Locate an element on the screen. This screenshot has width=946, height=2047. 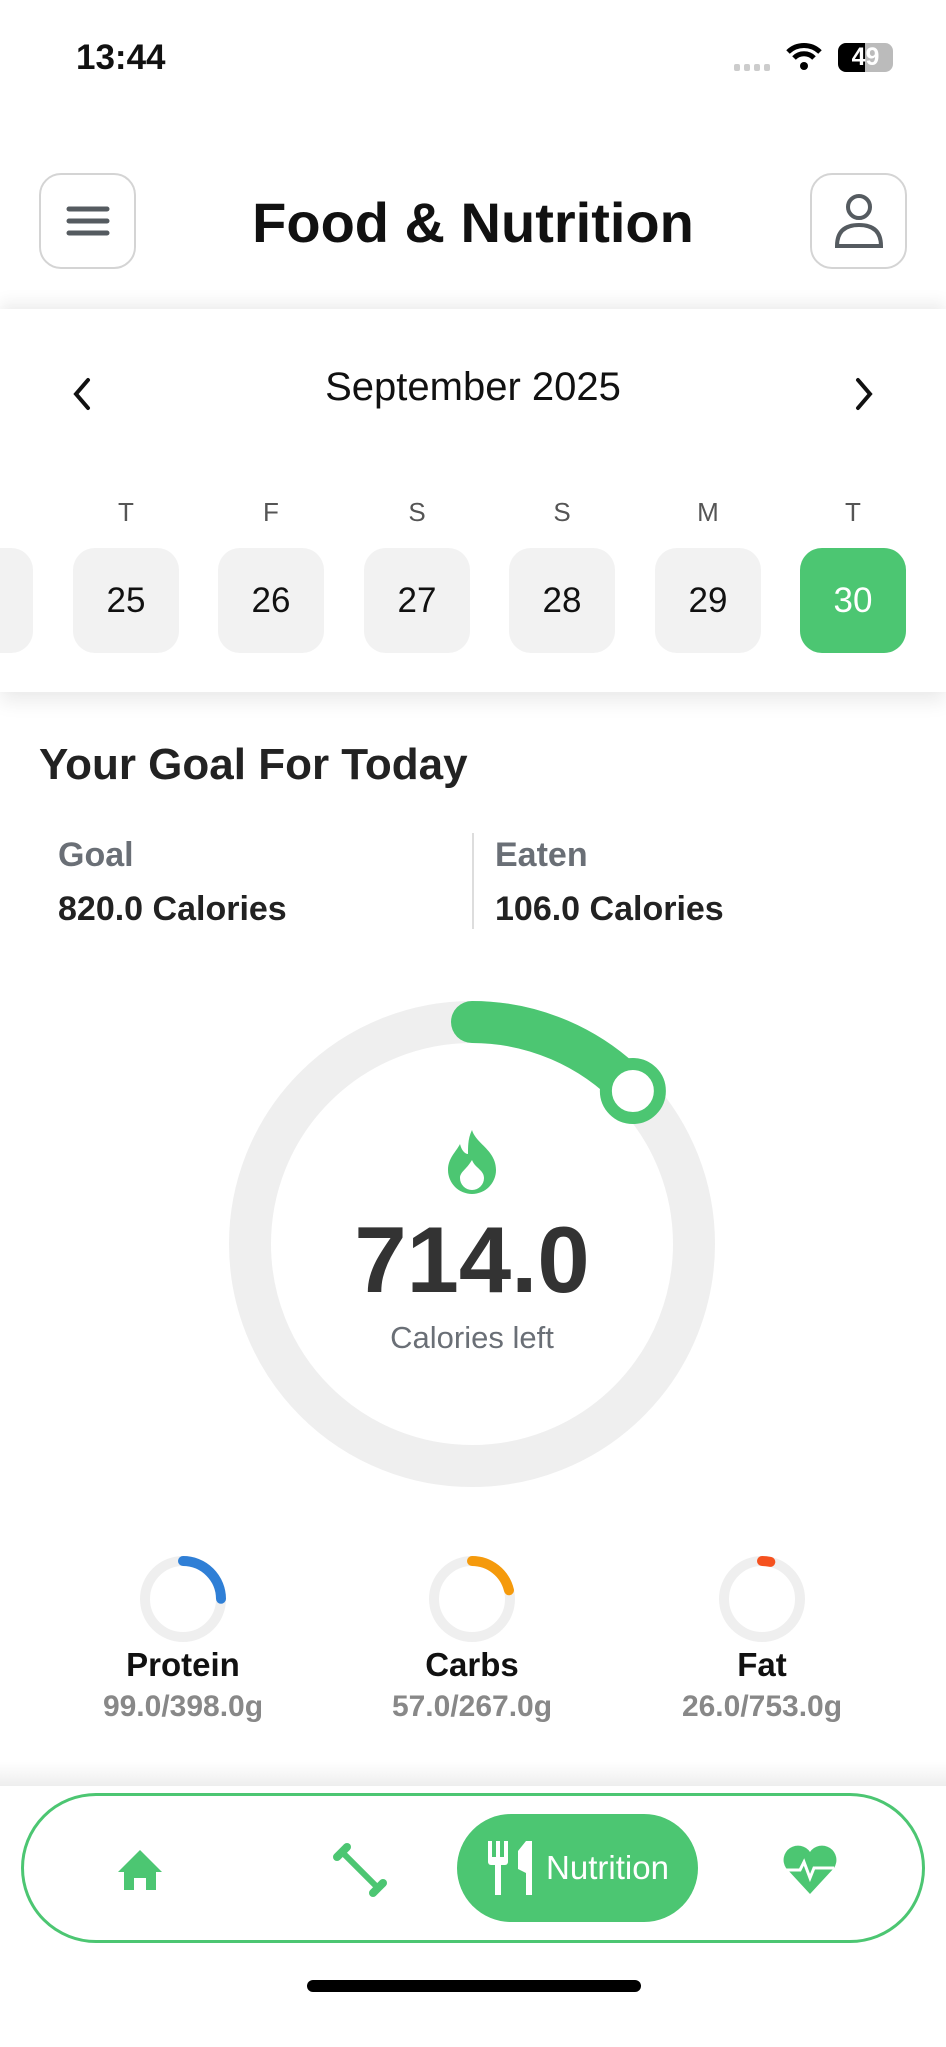
weekday-label: F is located at coordinates (271, 512).